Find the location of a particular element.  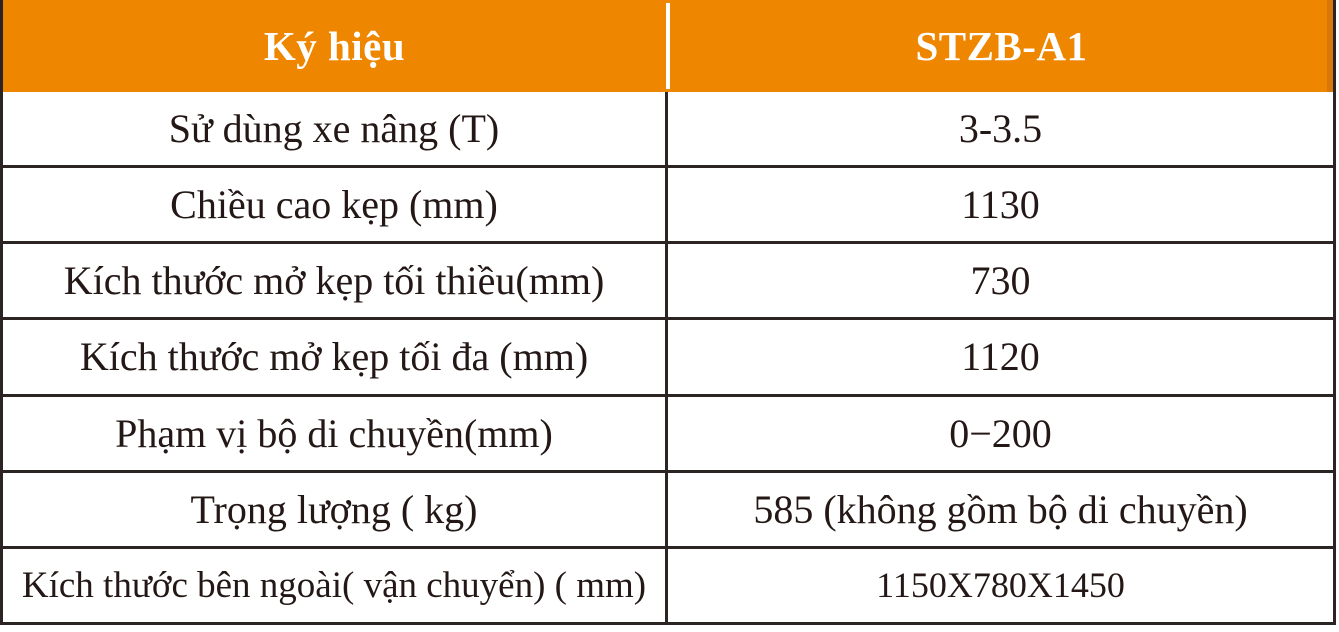

table-row: Kích thước mở kẹp tối thiều(mm) 730 is located at coordinates (668, 279).